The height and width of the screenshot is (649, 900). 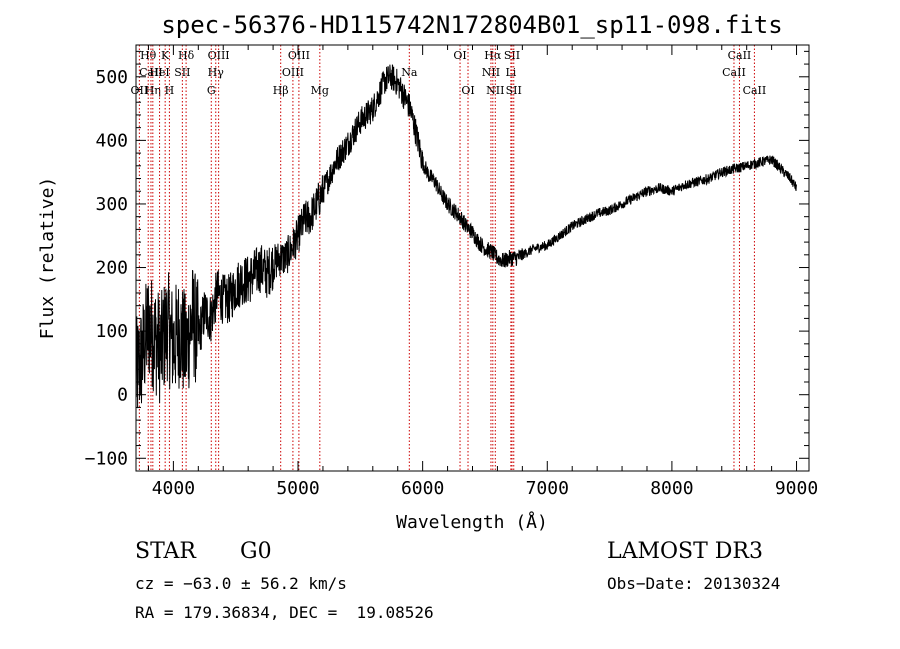 What do you see at coordinates (281, 90) in the screenshot?
I see `spectral-line-label-12: Hβ` at bounding box center [281, 90].